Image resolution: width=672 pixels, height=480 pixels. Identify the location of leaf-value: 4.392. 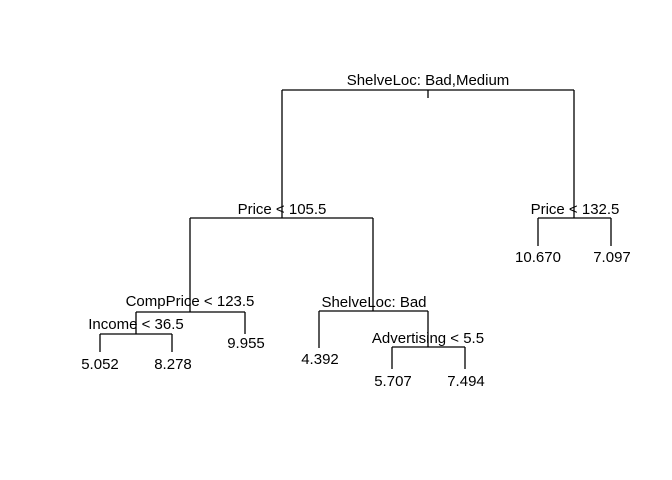
(320, 359).